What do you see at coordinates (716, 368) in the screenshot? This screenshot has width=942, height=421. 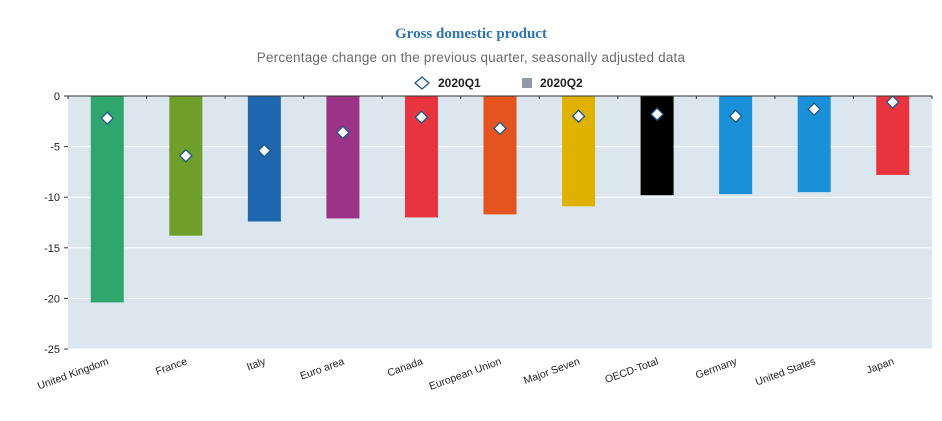 I see `x-category-label: Germany` at bounding box center [716, 368].